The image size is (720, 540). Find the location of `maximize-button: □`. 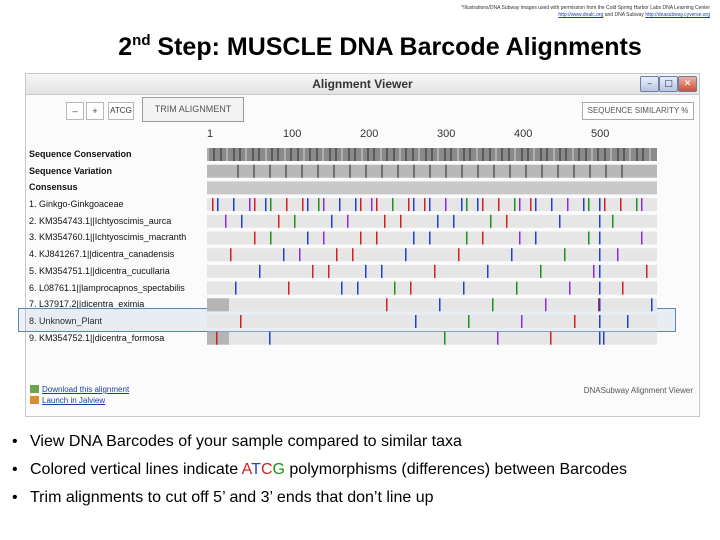

maximize-button: □ is located at coordinates (668, 84).